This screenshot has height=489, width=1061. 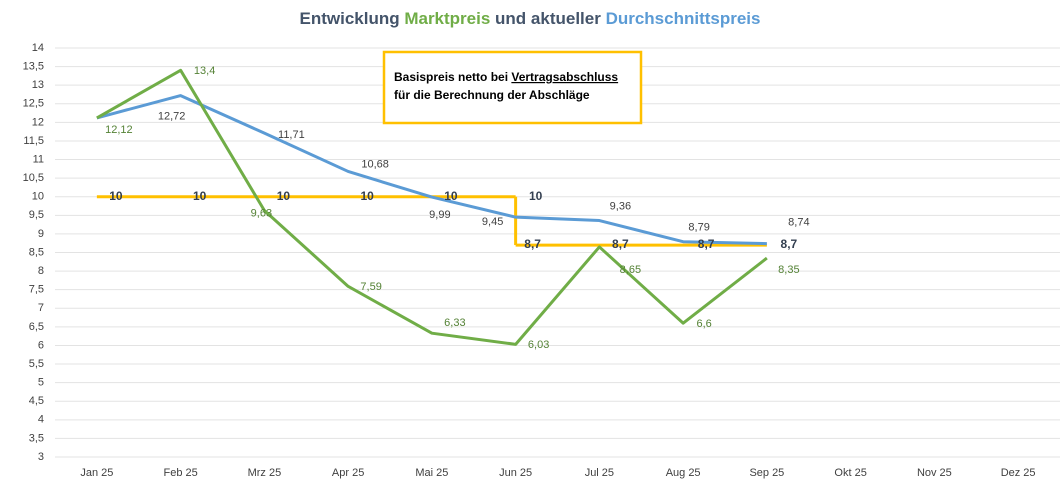 I want to click on x-tick-label: Nov 25, so click(x=934, y=473).